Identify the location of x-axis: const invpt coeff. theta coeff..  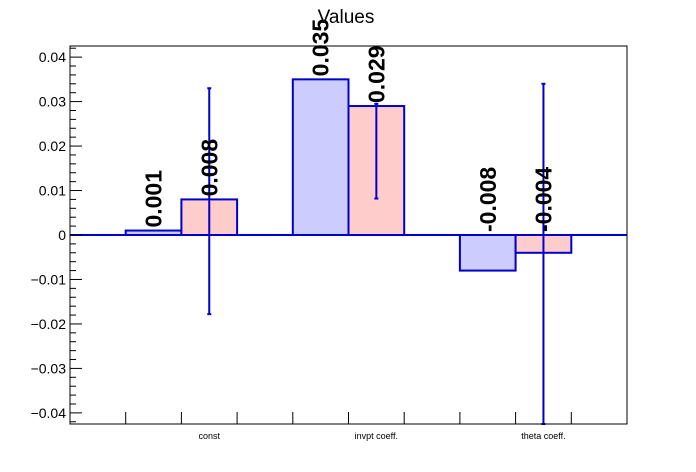
(348, 426).